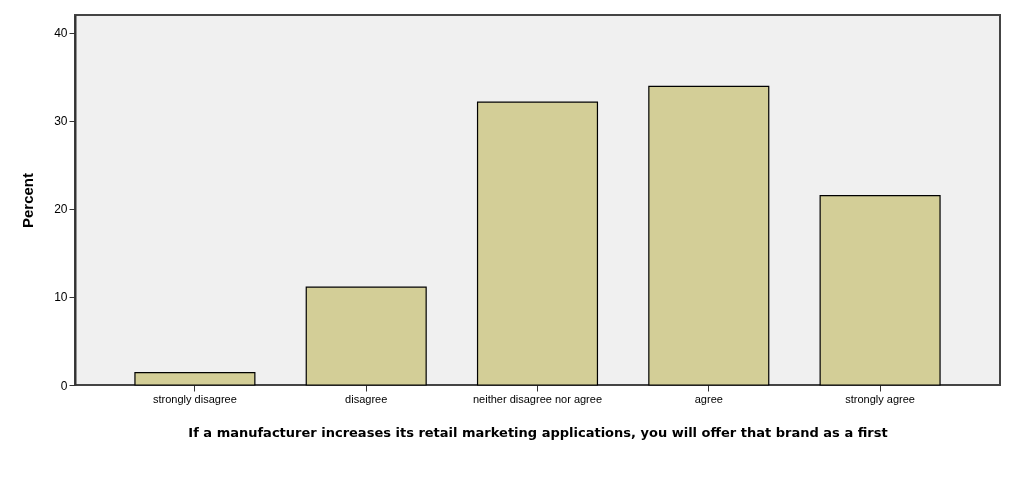 This screenshot has width=1017, height=489. I want to click on x-tick-label: disagree, so click(366, 398).